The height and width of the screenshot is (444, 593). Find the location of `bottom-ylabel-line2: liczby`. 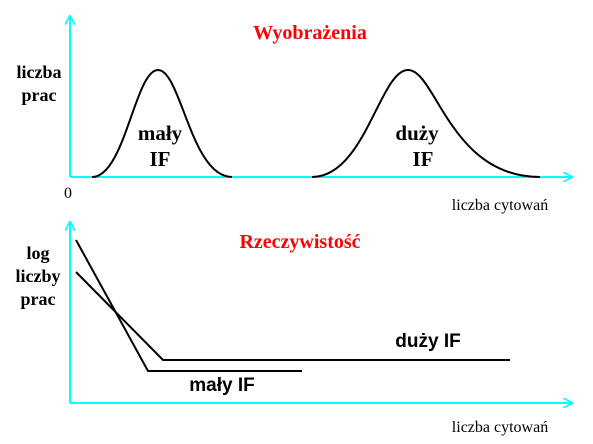

bottom-ylabel-line2: liczby is located at coordinates (38, 276).